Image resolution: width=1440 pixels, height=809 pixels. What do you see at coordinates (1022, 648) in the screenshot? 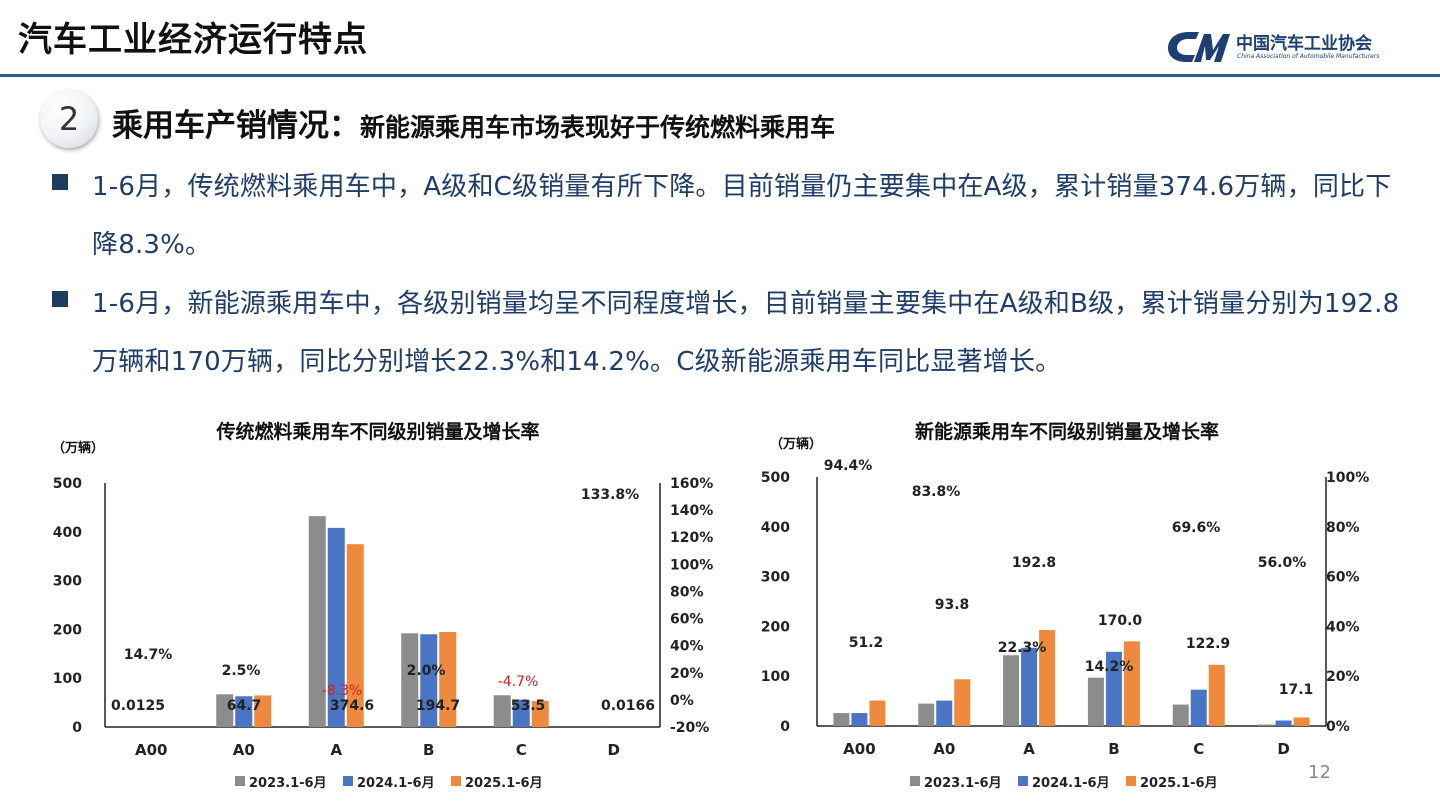
I see `growth-rate-label: 22.3%` at bounding box center [1022, 648].